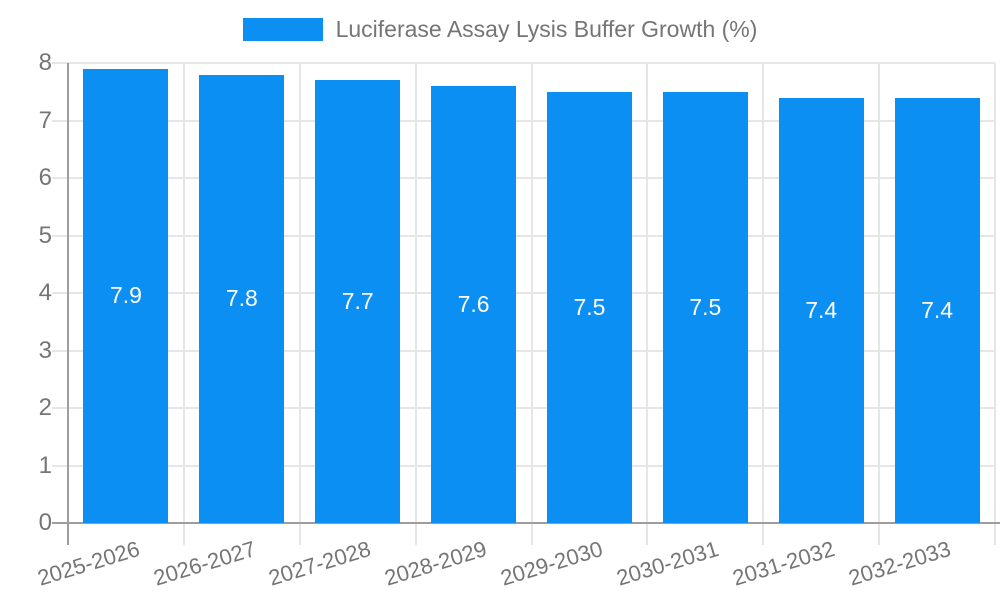 The height and width of the screenshot is (600, 1000). I want to click on y-tick-label: 0, so click(45, 522).